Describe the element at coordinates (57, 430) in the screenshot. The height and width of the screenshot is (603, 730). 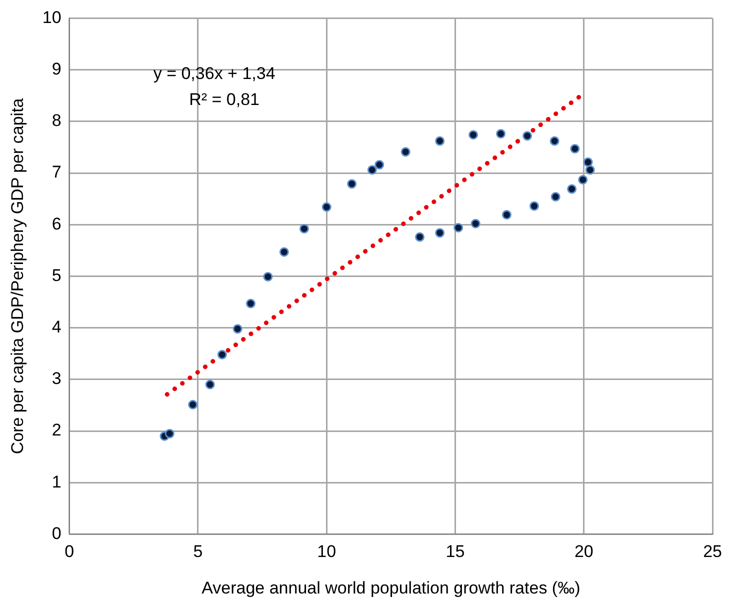
I see `y-tick-label: 2` at that location.